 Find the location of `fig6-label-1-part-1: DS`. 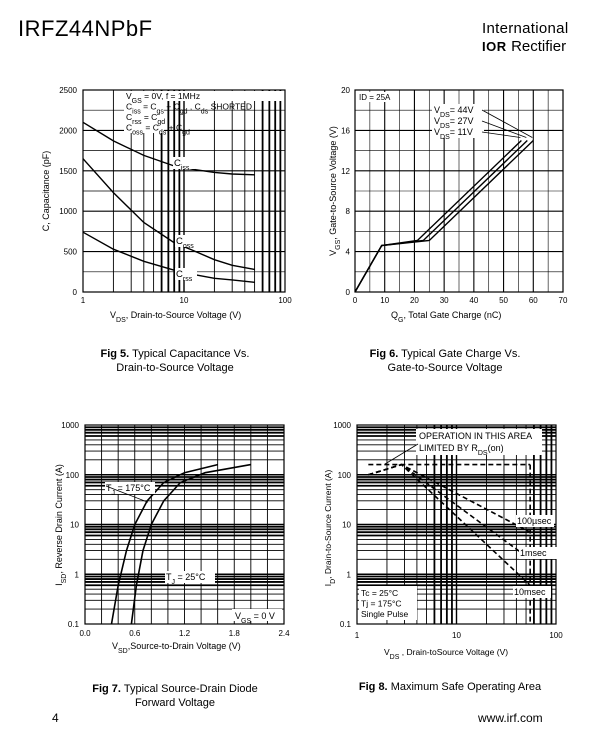

fig6-label-1-part-1: DS is located at coordinates (445, 126).